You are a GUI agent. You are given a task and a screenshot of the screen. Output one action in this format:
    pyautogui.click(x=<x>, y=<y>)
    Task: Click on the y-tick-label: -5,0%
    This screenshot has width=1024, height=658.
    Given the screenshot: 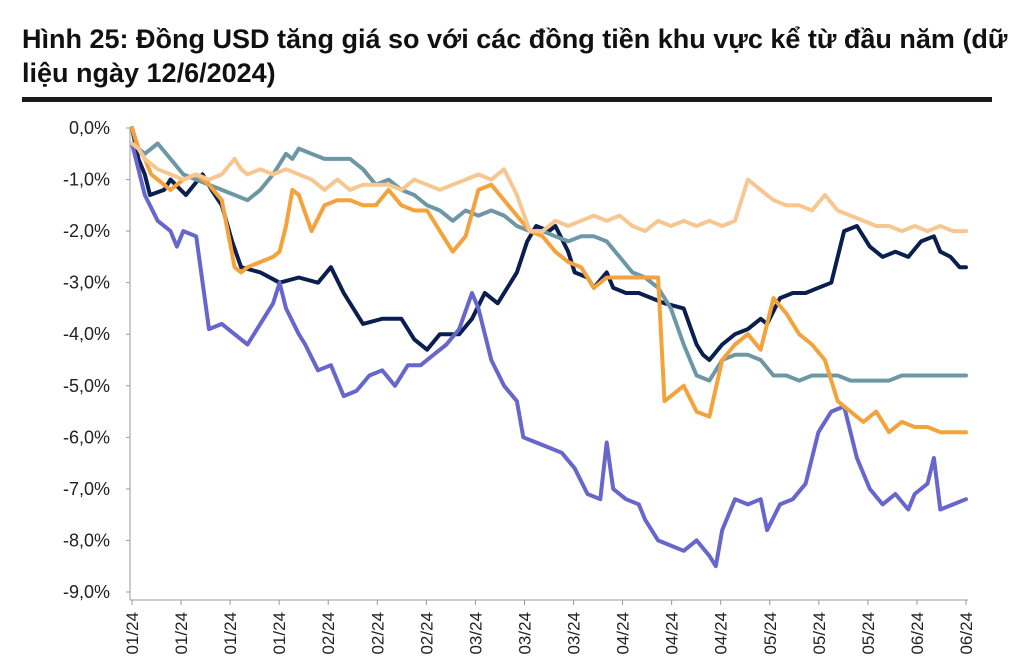 What is the action you would take?
    pyautogui.click(x=86, y=386)
    